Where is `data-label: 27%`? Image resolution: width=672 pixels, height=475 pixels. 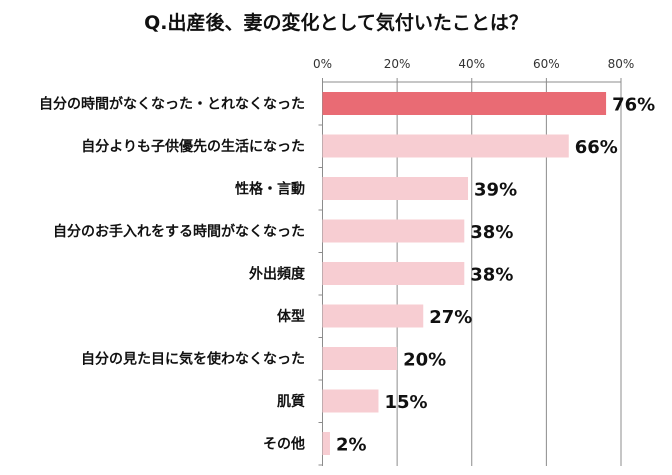 data-label: 27% is located at coordinates (450, 317).